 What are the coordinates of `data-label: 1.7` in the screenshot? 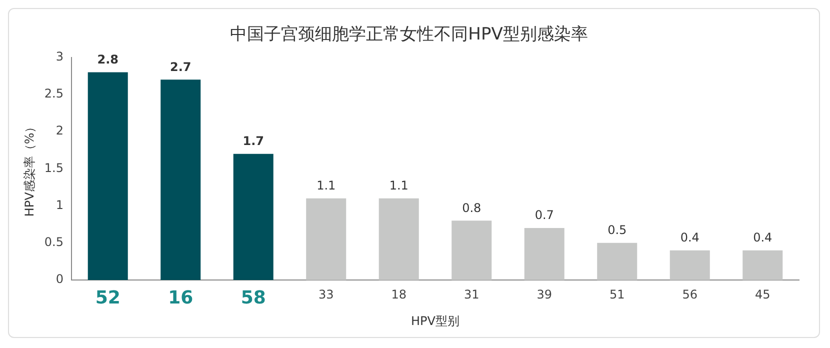 It's located at (253, 141).